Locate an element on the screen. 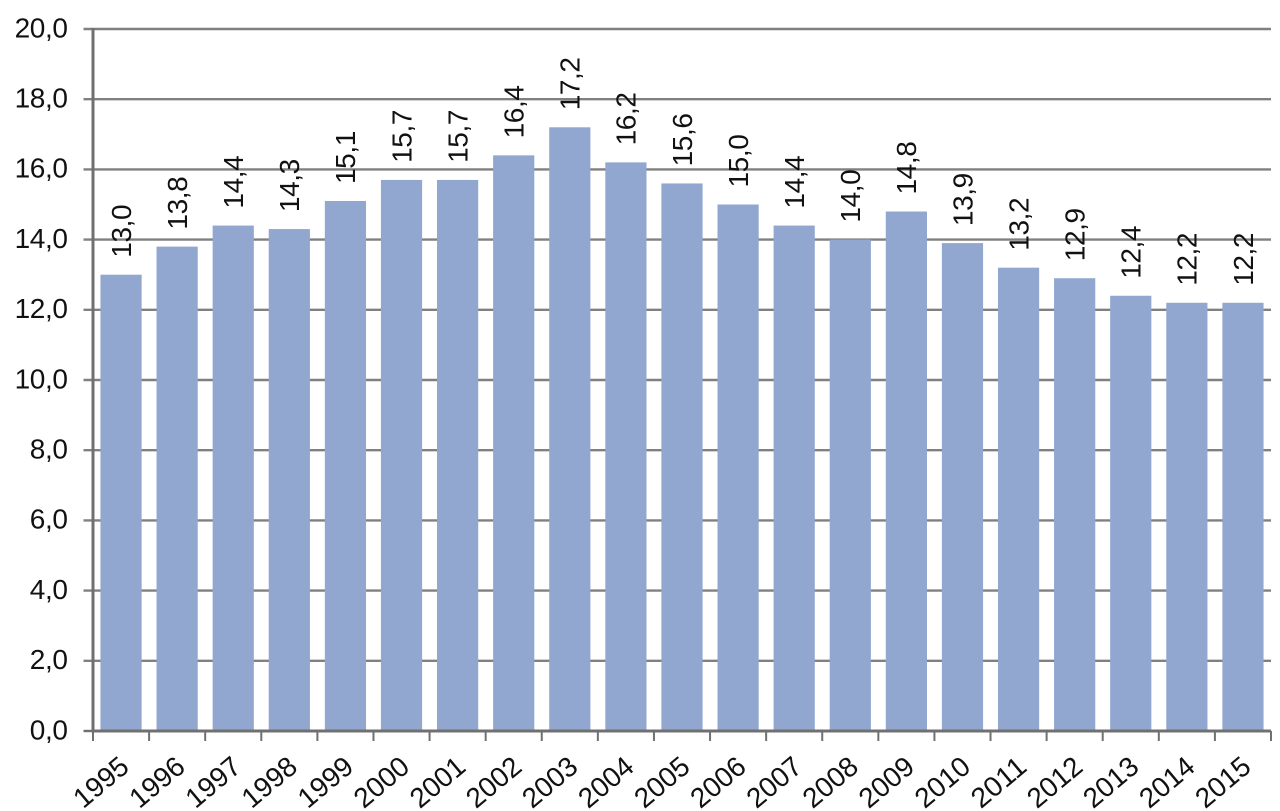 This screenshot has width=1280, height=811. svg-text: 2,0 is located at coordinates (49, 659).